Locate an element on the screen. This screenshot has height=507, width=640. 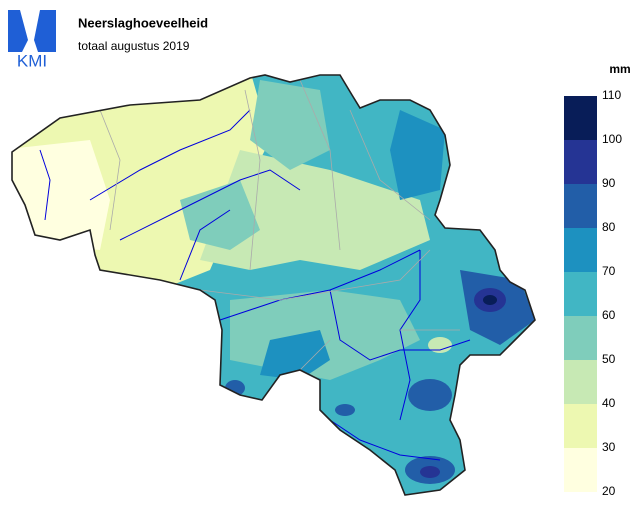
legend-label: 90 is located at coordinates (609, 183).